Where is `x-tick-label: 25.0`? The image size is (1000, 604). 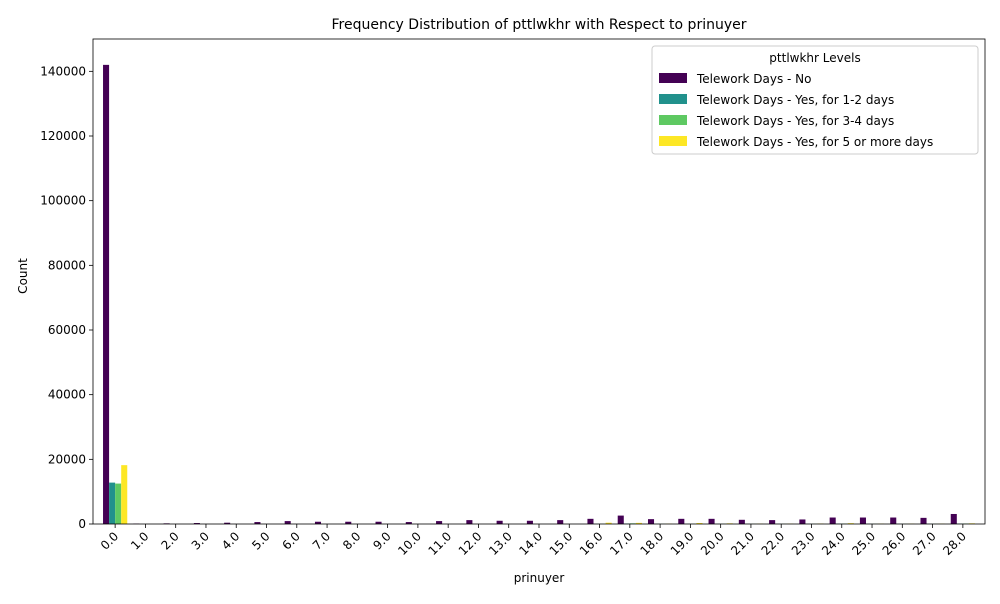 x-tick-label: 25.0 is located at coordinates (863, 543).